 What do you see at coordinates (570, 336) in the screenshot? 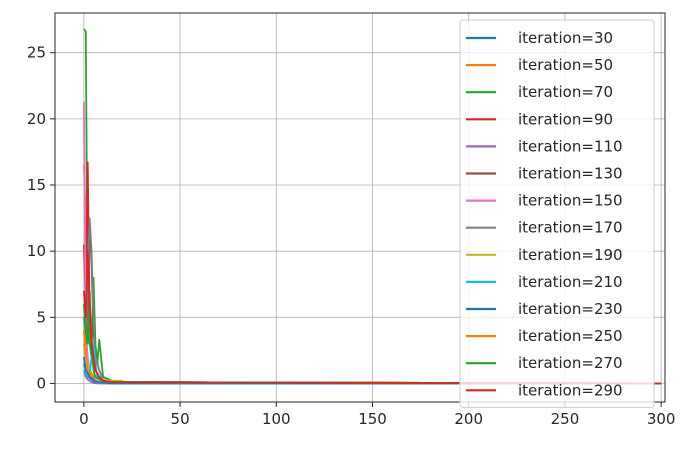
I see `legend-label: iteration=250` at bounding box center [570, 336].